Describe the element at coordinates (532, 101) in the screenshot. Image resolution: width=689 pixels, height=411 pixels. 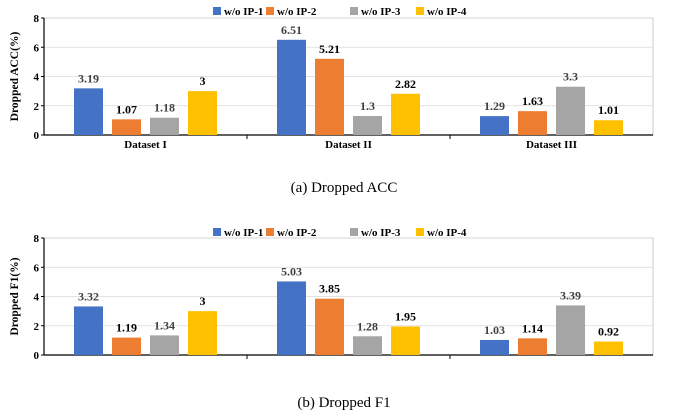
I see `data-label: 1.63` at that location.